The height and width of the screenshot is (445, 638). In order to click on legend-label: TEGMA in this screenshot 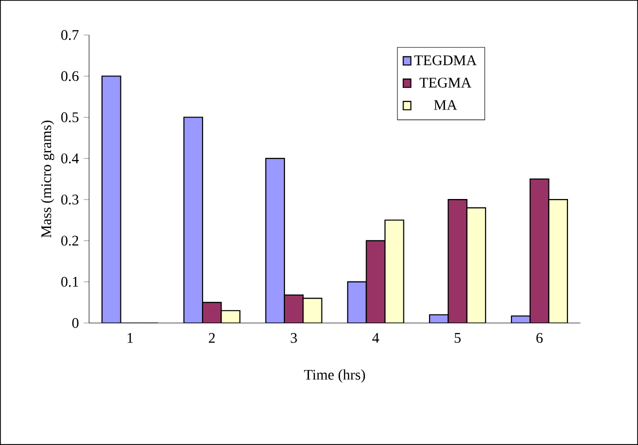, I will do `click(446, 83)`.